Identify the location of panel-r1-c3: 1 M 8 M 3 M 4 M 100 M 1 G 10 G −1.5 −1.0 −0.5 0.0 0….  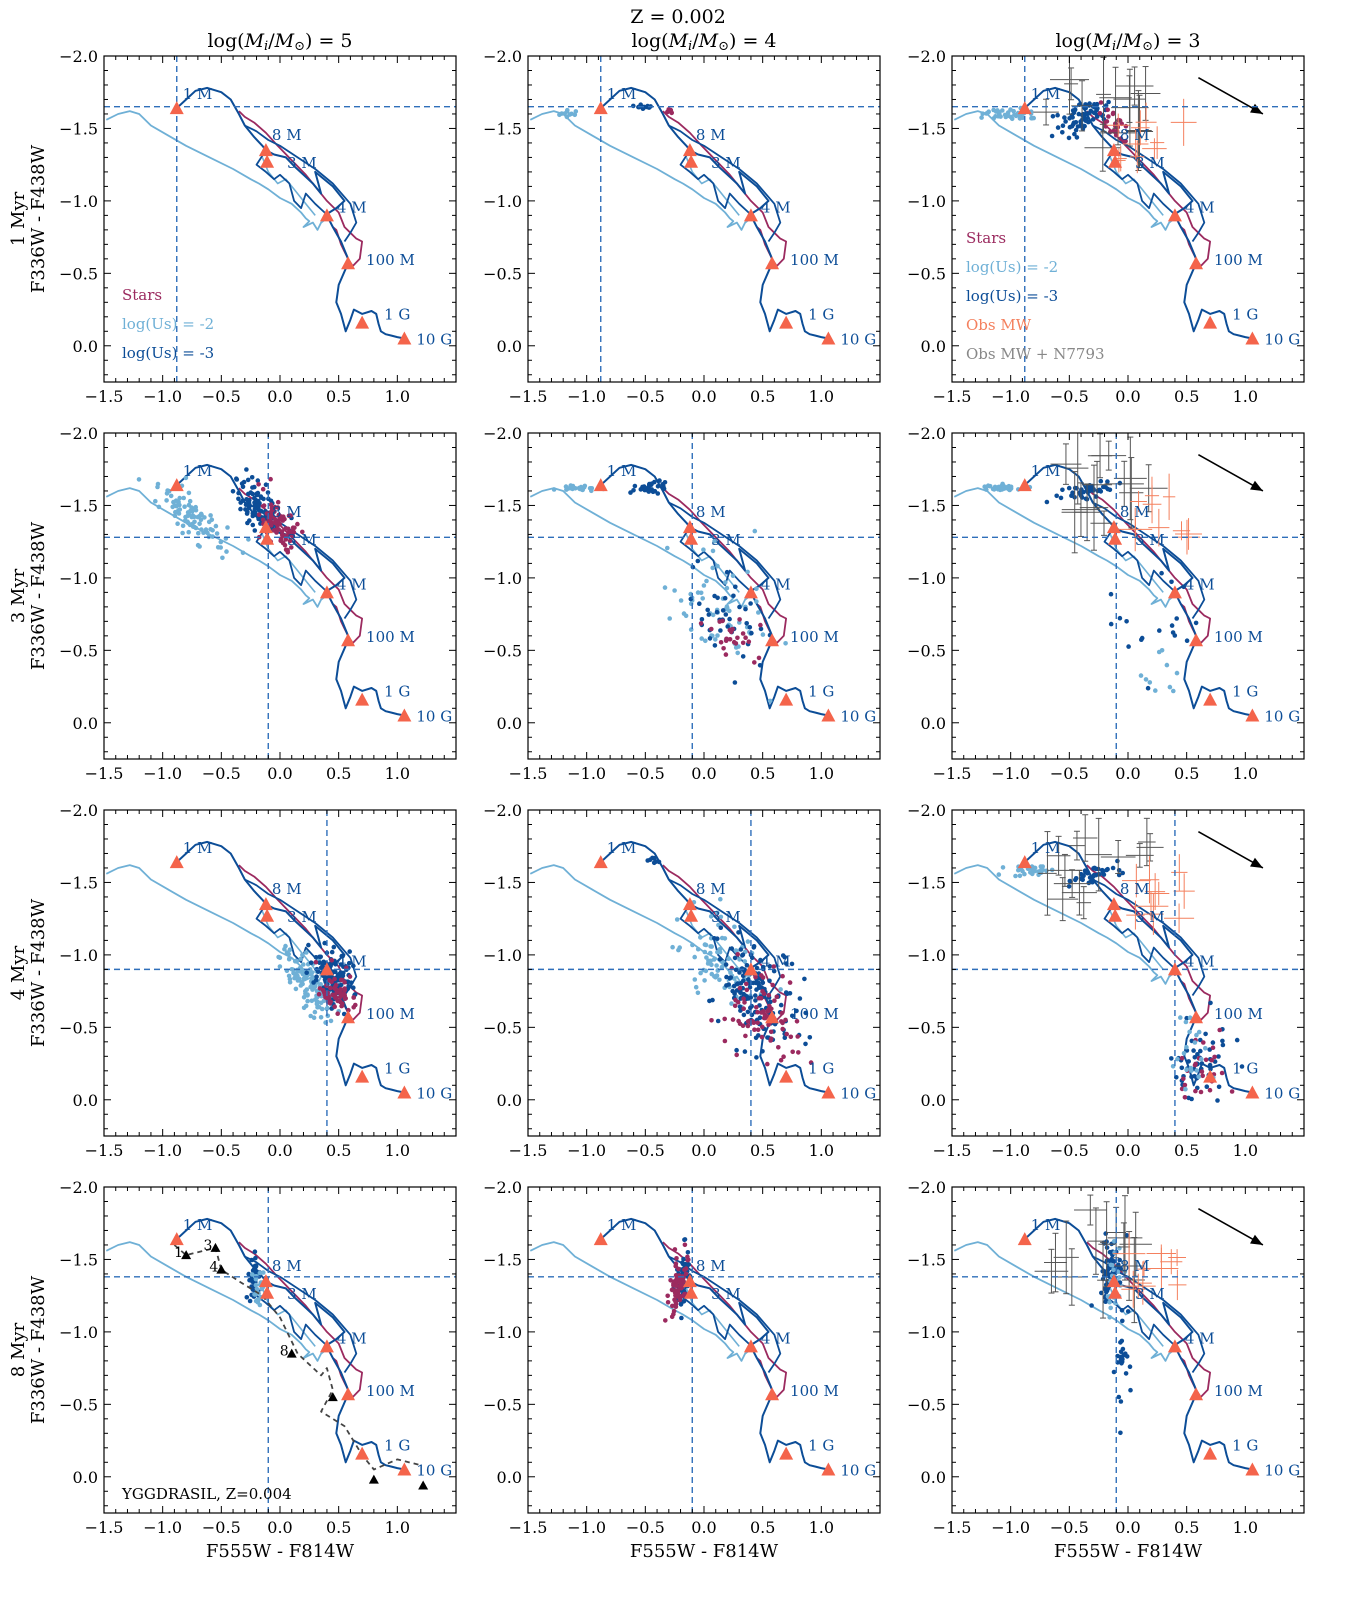
(1106, 226).